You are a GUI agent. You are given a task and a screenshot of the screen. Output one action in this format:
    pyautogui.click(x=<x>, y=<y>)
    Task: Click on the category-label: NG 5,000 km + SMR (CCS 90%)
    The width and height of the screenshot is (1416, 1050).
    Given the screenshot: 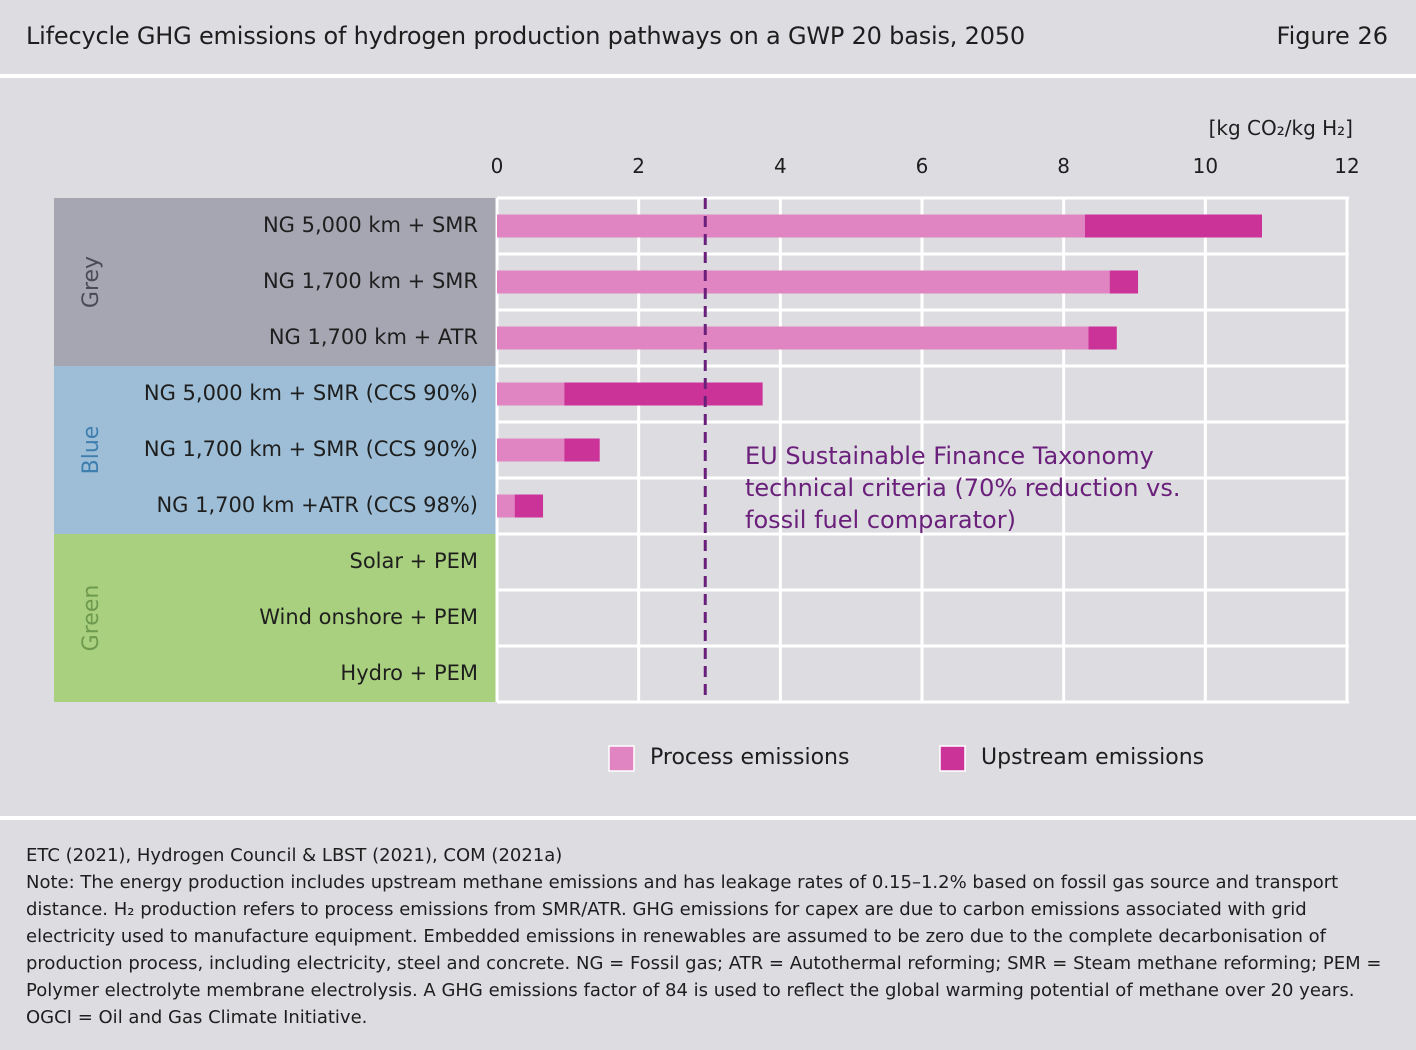 What is the action you would take?
    pyautogui.click(x=311, y=393)
    